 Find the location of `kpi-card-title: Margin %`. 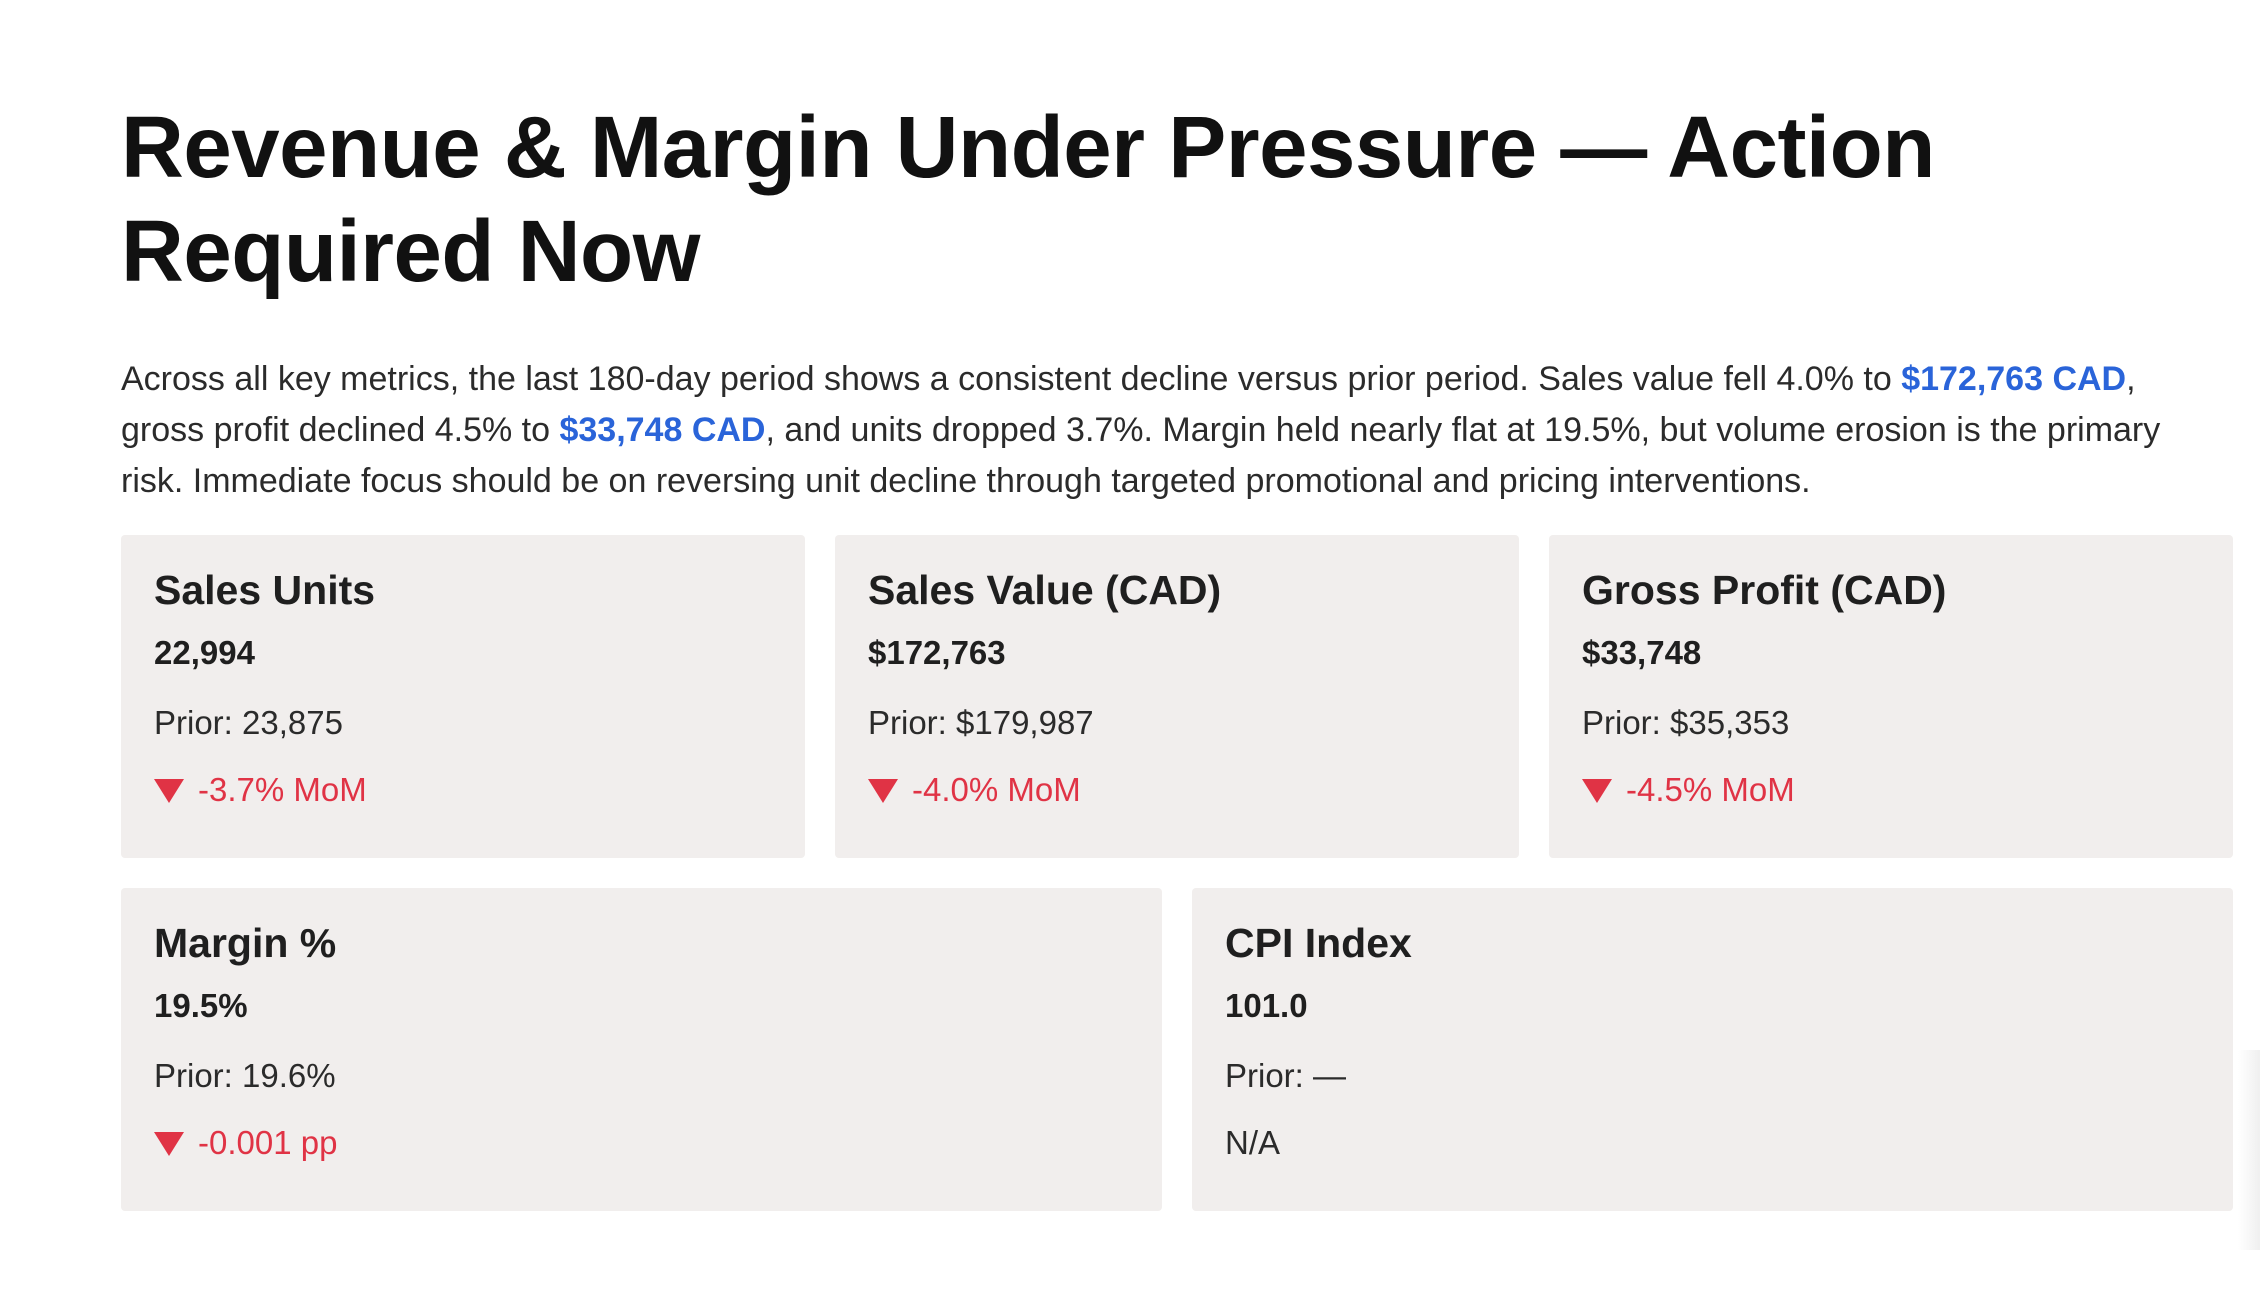

kpi-card-title: Margin % is located at coordinates (245, 943).